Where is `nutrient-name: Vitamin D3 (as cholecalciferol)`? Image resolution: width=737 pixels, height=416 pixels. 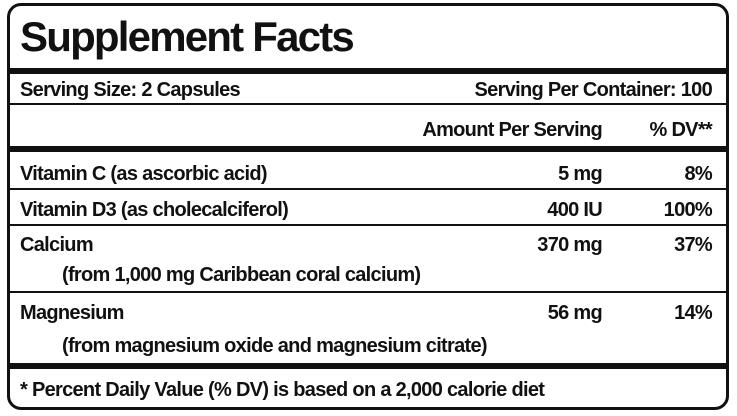
nutrient-name: Vitamin D3 (as cholecalciferol) is located at coordinates (154, 210).